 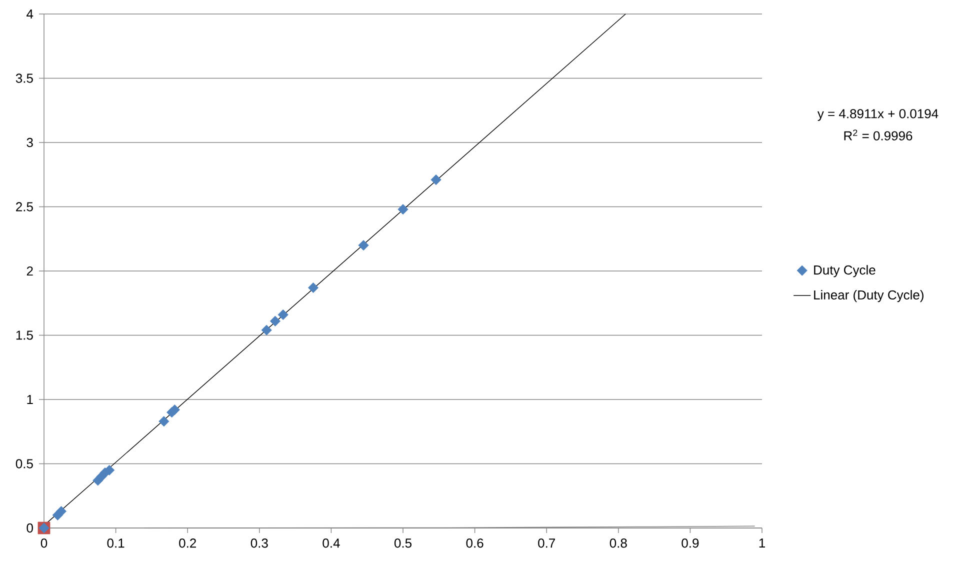 What do you see at coordinates (690, 543) in the screenshot?
I see `x-tick-label: 0.9` at bounding box center [690, 543].